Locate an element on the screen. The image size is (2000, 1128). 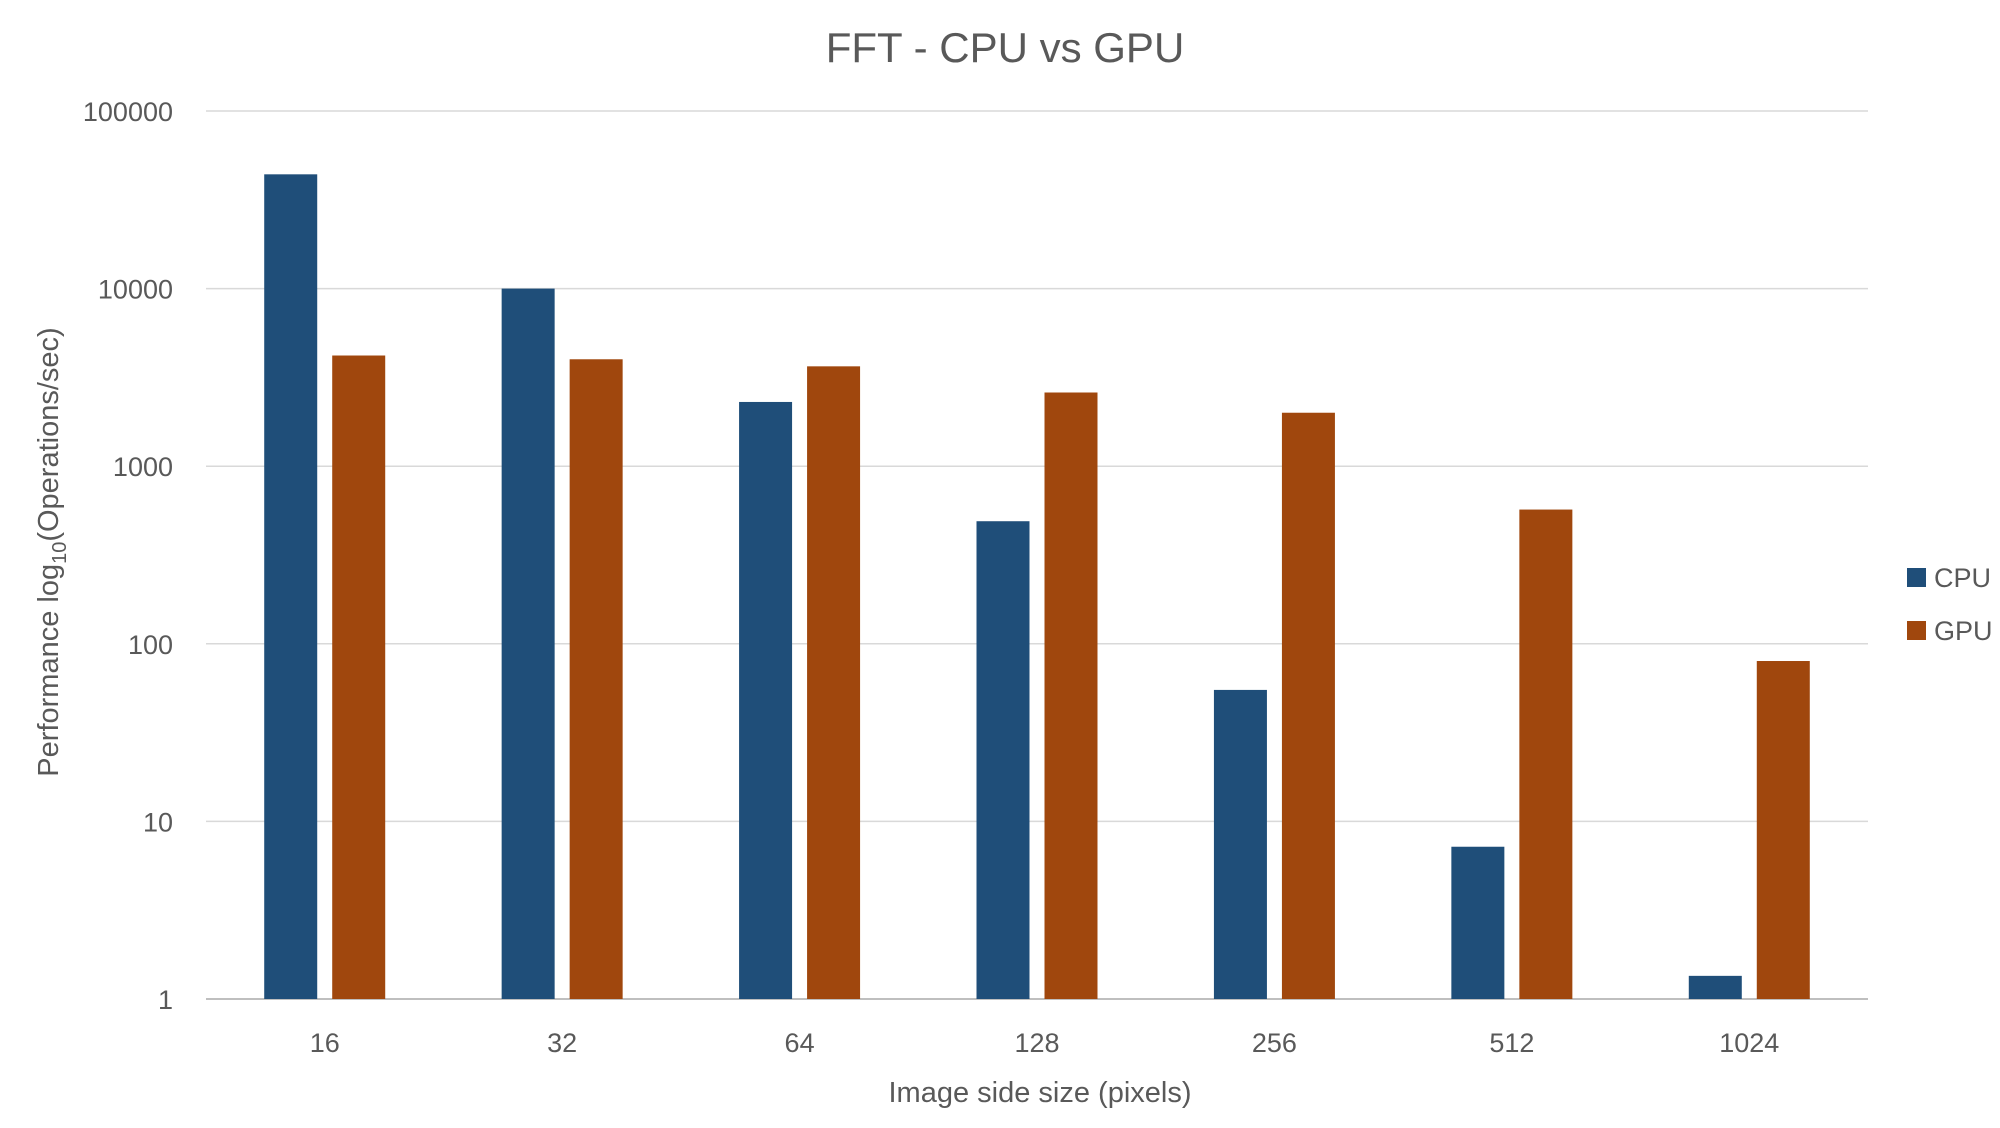
y-tick-label: 1 is located at coordinates (165, 1000).